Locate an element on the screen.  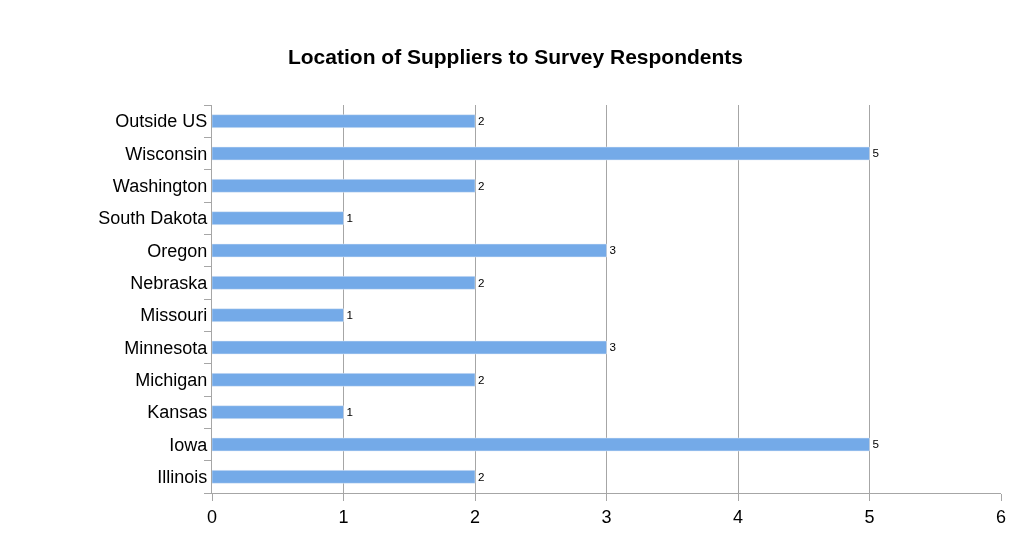
y-tick-label: Nebraska is located at coordinates (169, 283).